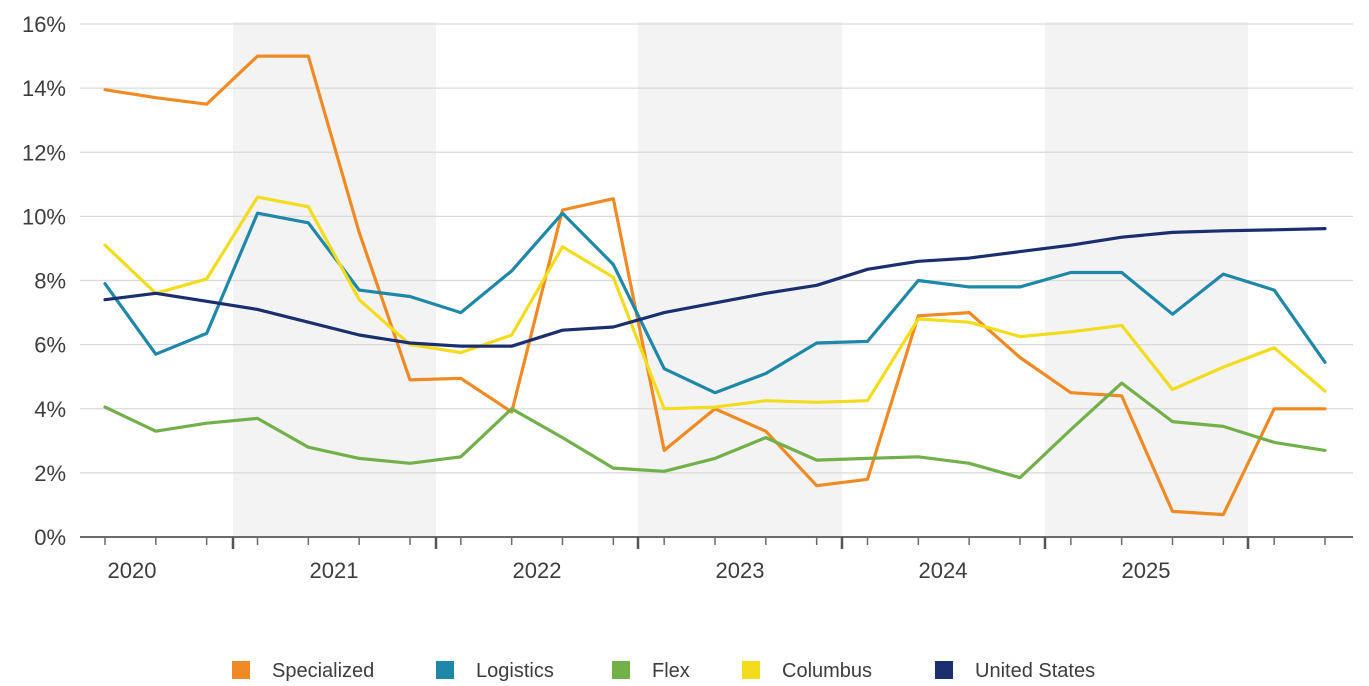  What do you see at coordinates (1146, 570) in the screenshot?
I see `x-tick-label: 2025` at bounding box center [1146, 570].